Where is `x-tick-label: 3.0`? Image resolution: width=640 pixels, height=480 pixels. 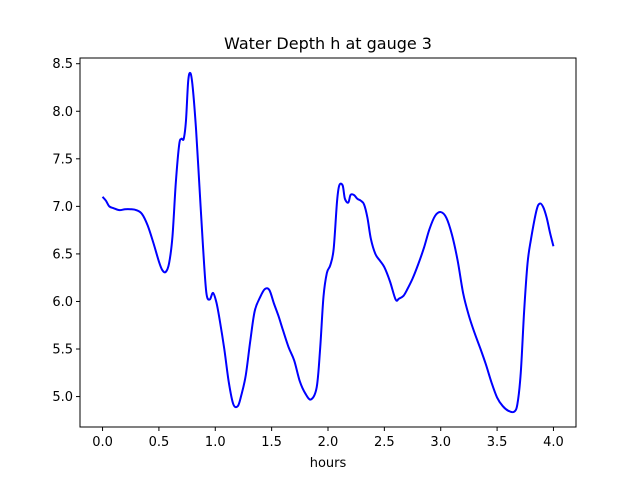 x-tick-label: 3.0 is located at coordinates (440, 442).